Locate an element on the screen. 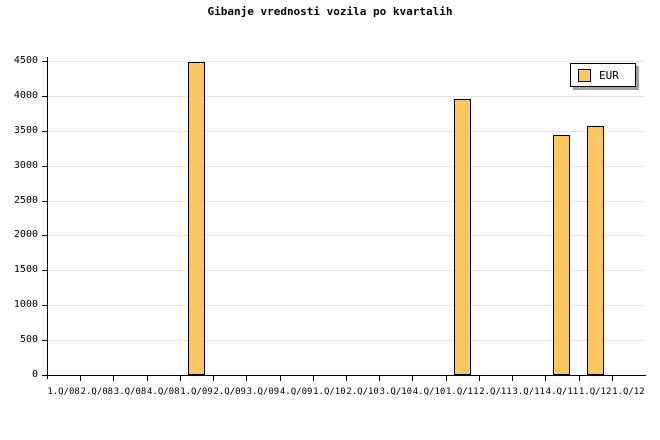 The height and width of the screenshot is (440, 660). y-axis-label: 500 is located at coordinates (28, 340).